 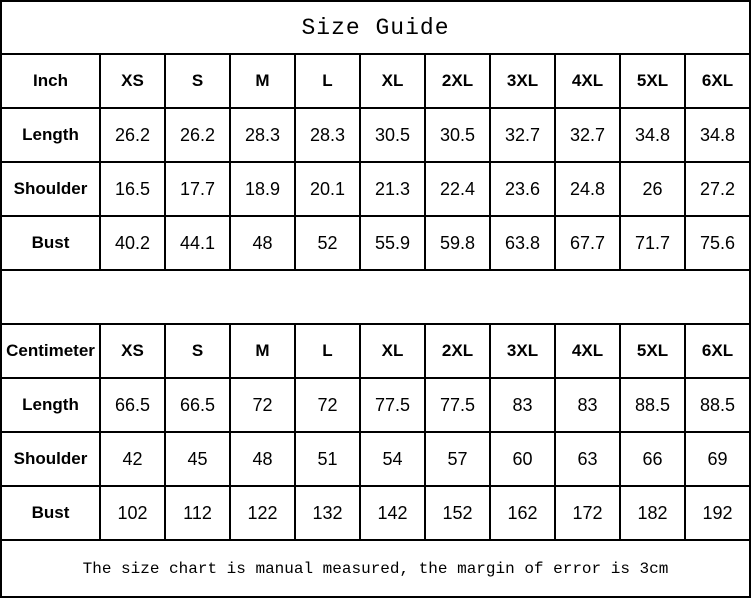 What do you see at coordinates (457, 189) in the screenshot?
I see `size-value-cell: 22.4` at bounding box center [457, 189].